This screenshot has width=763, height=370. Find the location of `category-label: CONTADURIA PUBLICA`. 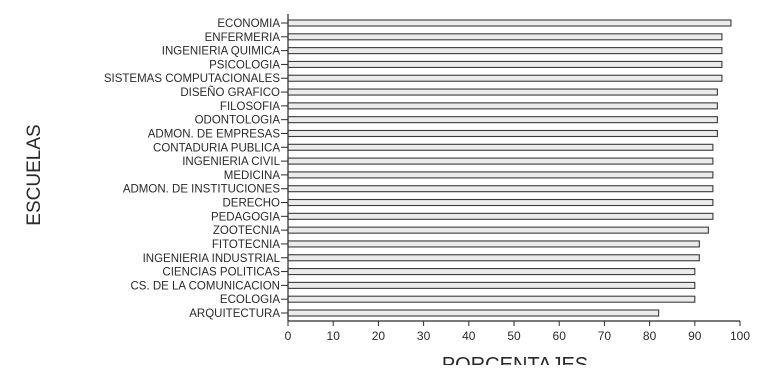

category-label: CONTADURIA PUBLICA is located at coordinates (216, 148).